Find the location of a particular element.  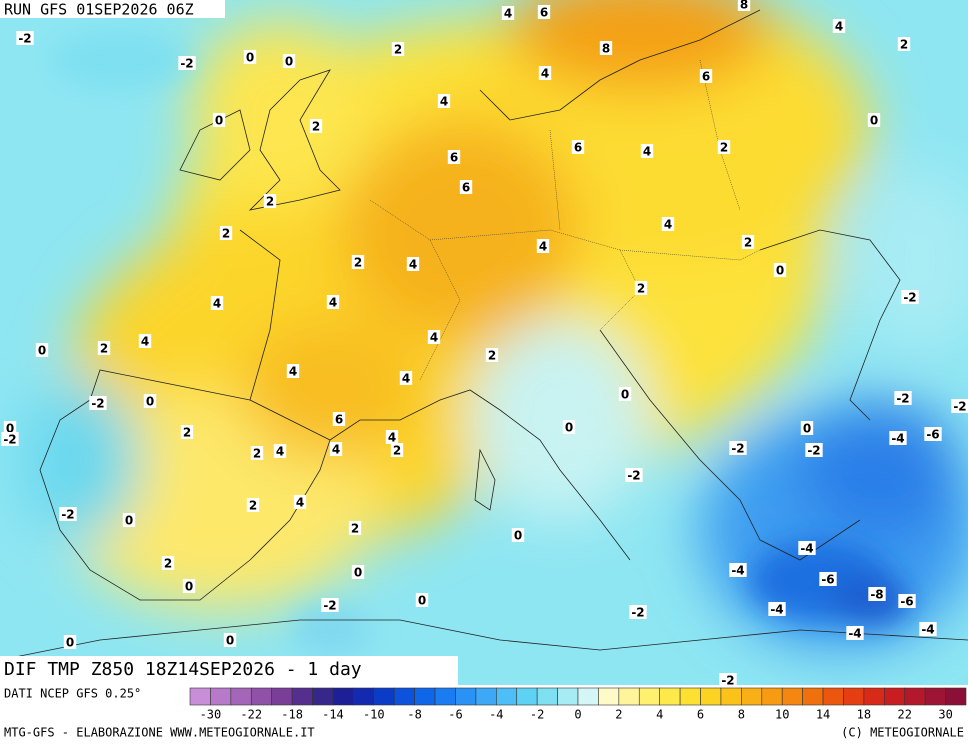

colorbar-label: -30 is located at coordinates (211, 715).